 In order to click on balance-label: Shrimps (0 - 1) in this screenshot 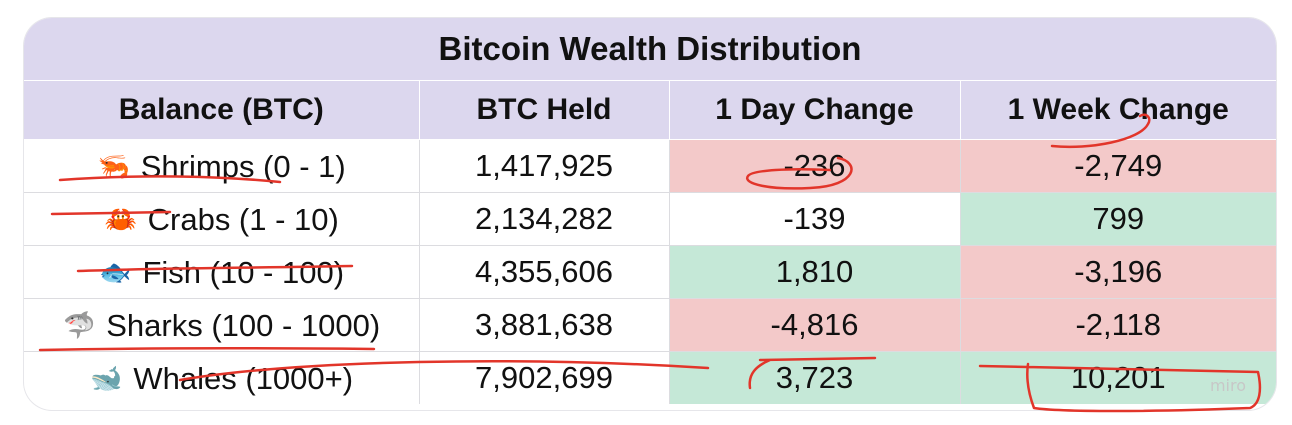, I will do `click(243, 166)`.